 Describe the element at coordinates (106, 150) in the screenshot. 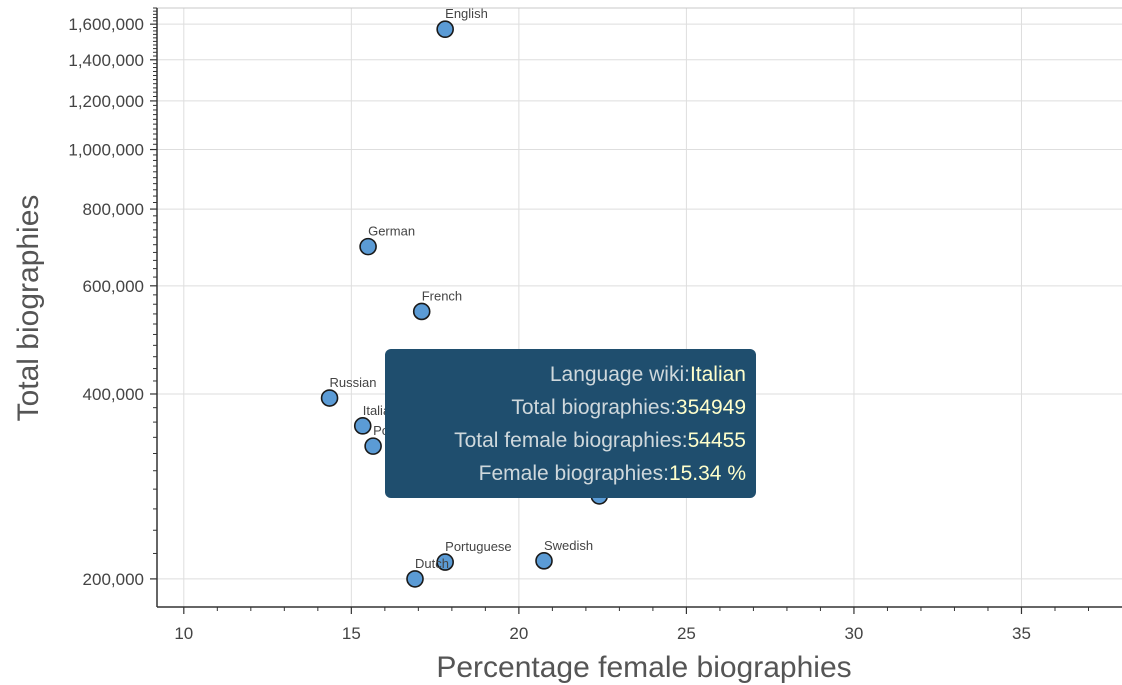

I see `y-tick-label: 1,000,000` at that location.